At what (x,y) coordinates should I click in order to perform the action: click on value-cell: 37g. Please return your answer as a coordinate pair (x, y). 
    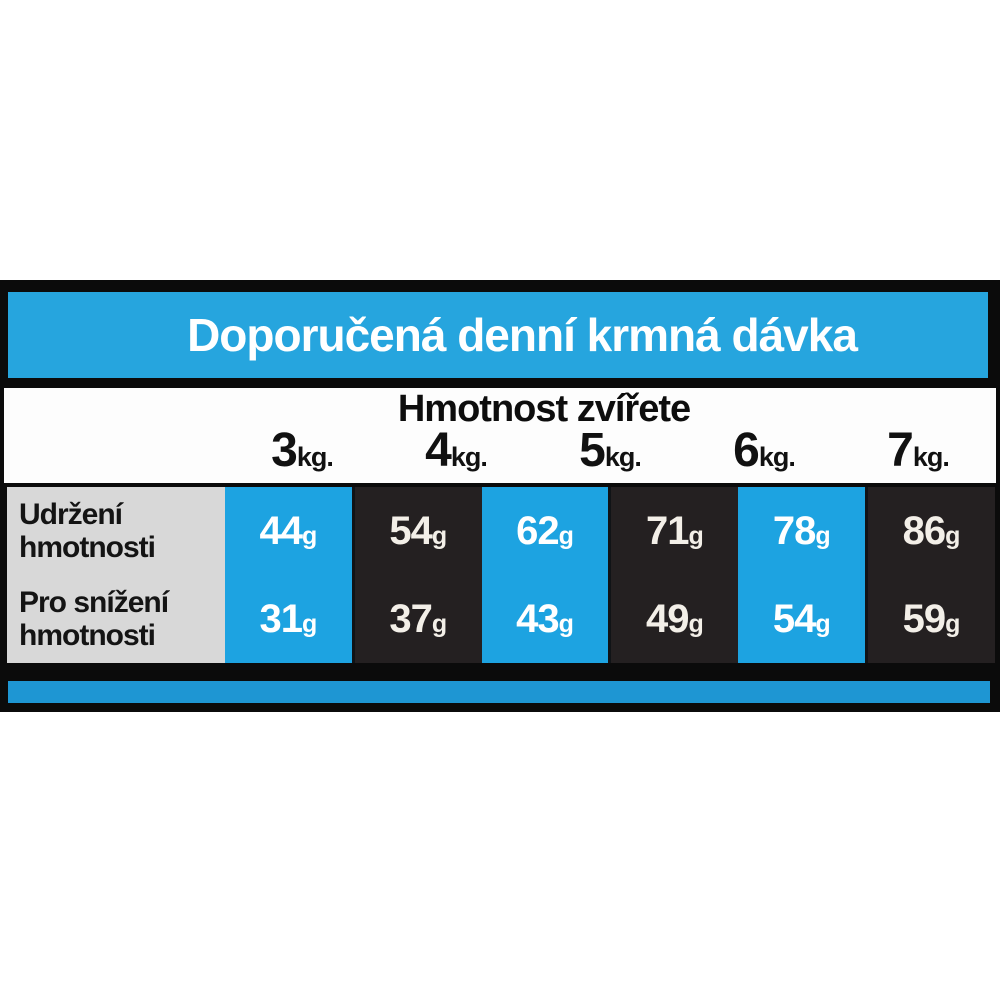
    Looking at the image, I should click on (418, 619).